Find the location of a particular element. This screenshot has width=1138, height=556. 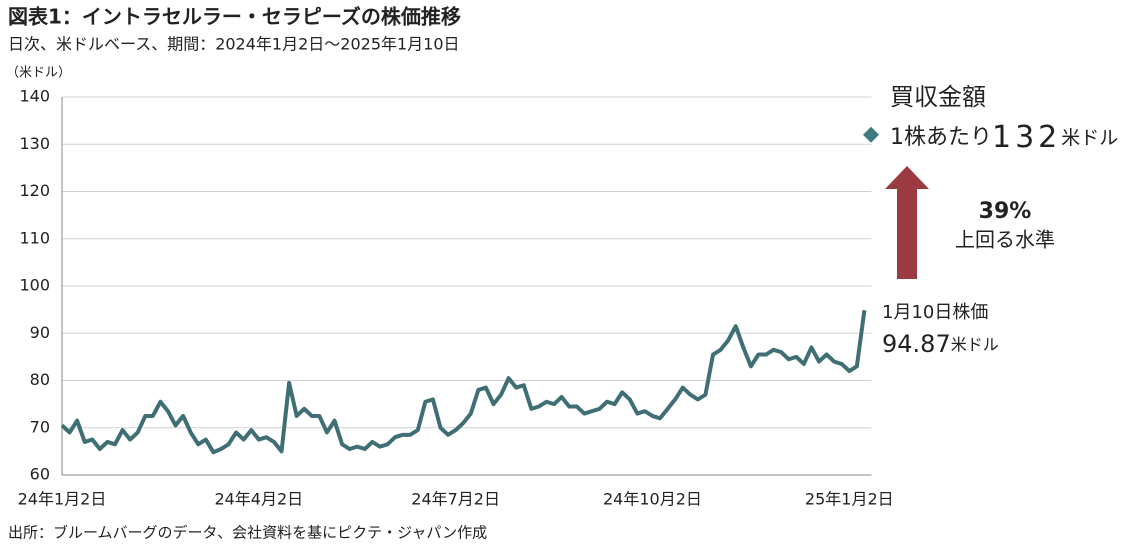

y-tick-label: 140 is located at coordinates (34, 96).